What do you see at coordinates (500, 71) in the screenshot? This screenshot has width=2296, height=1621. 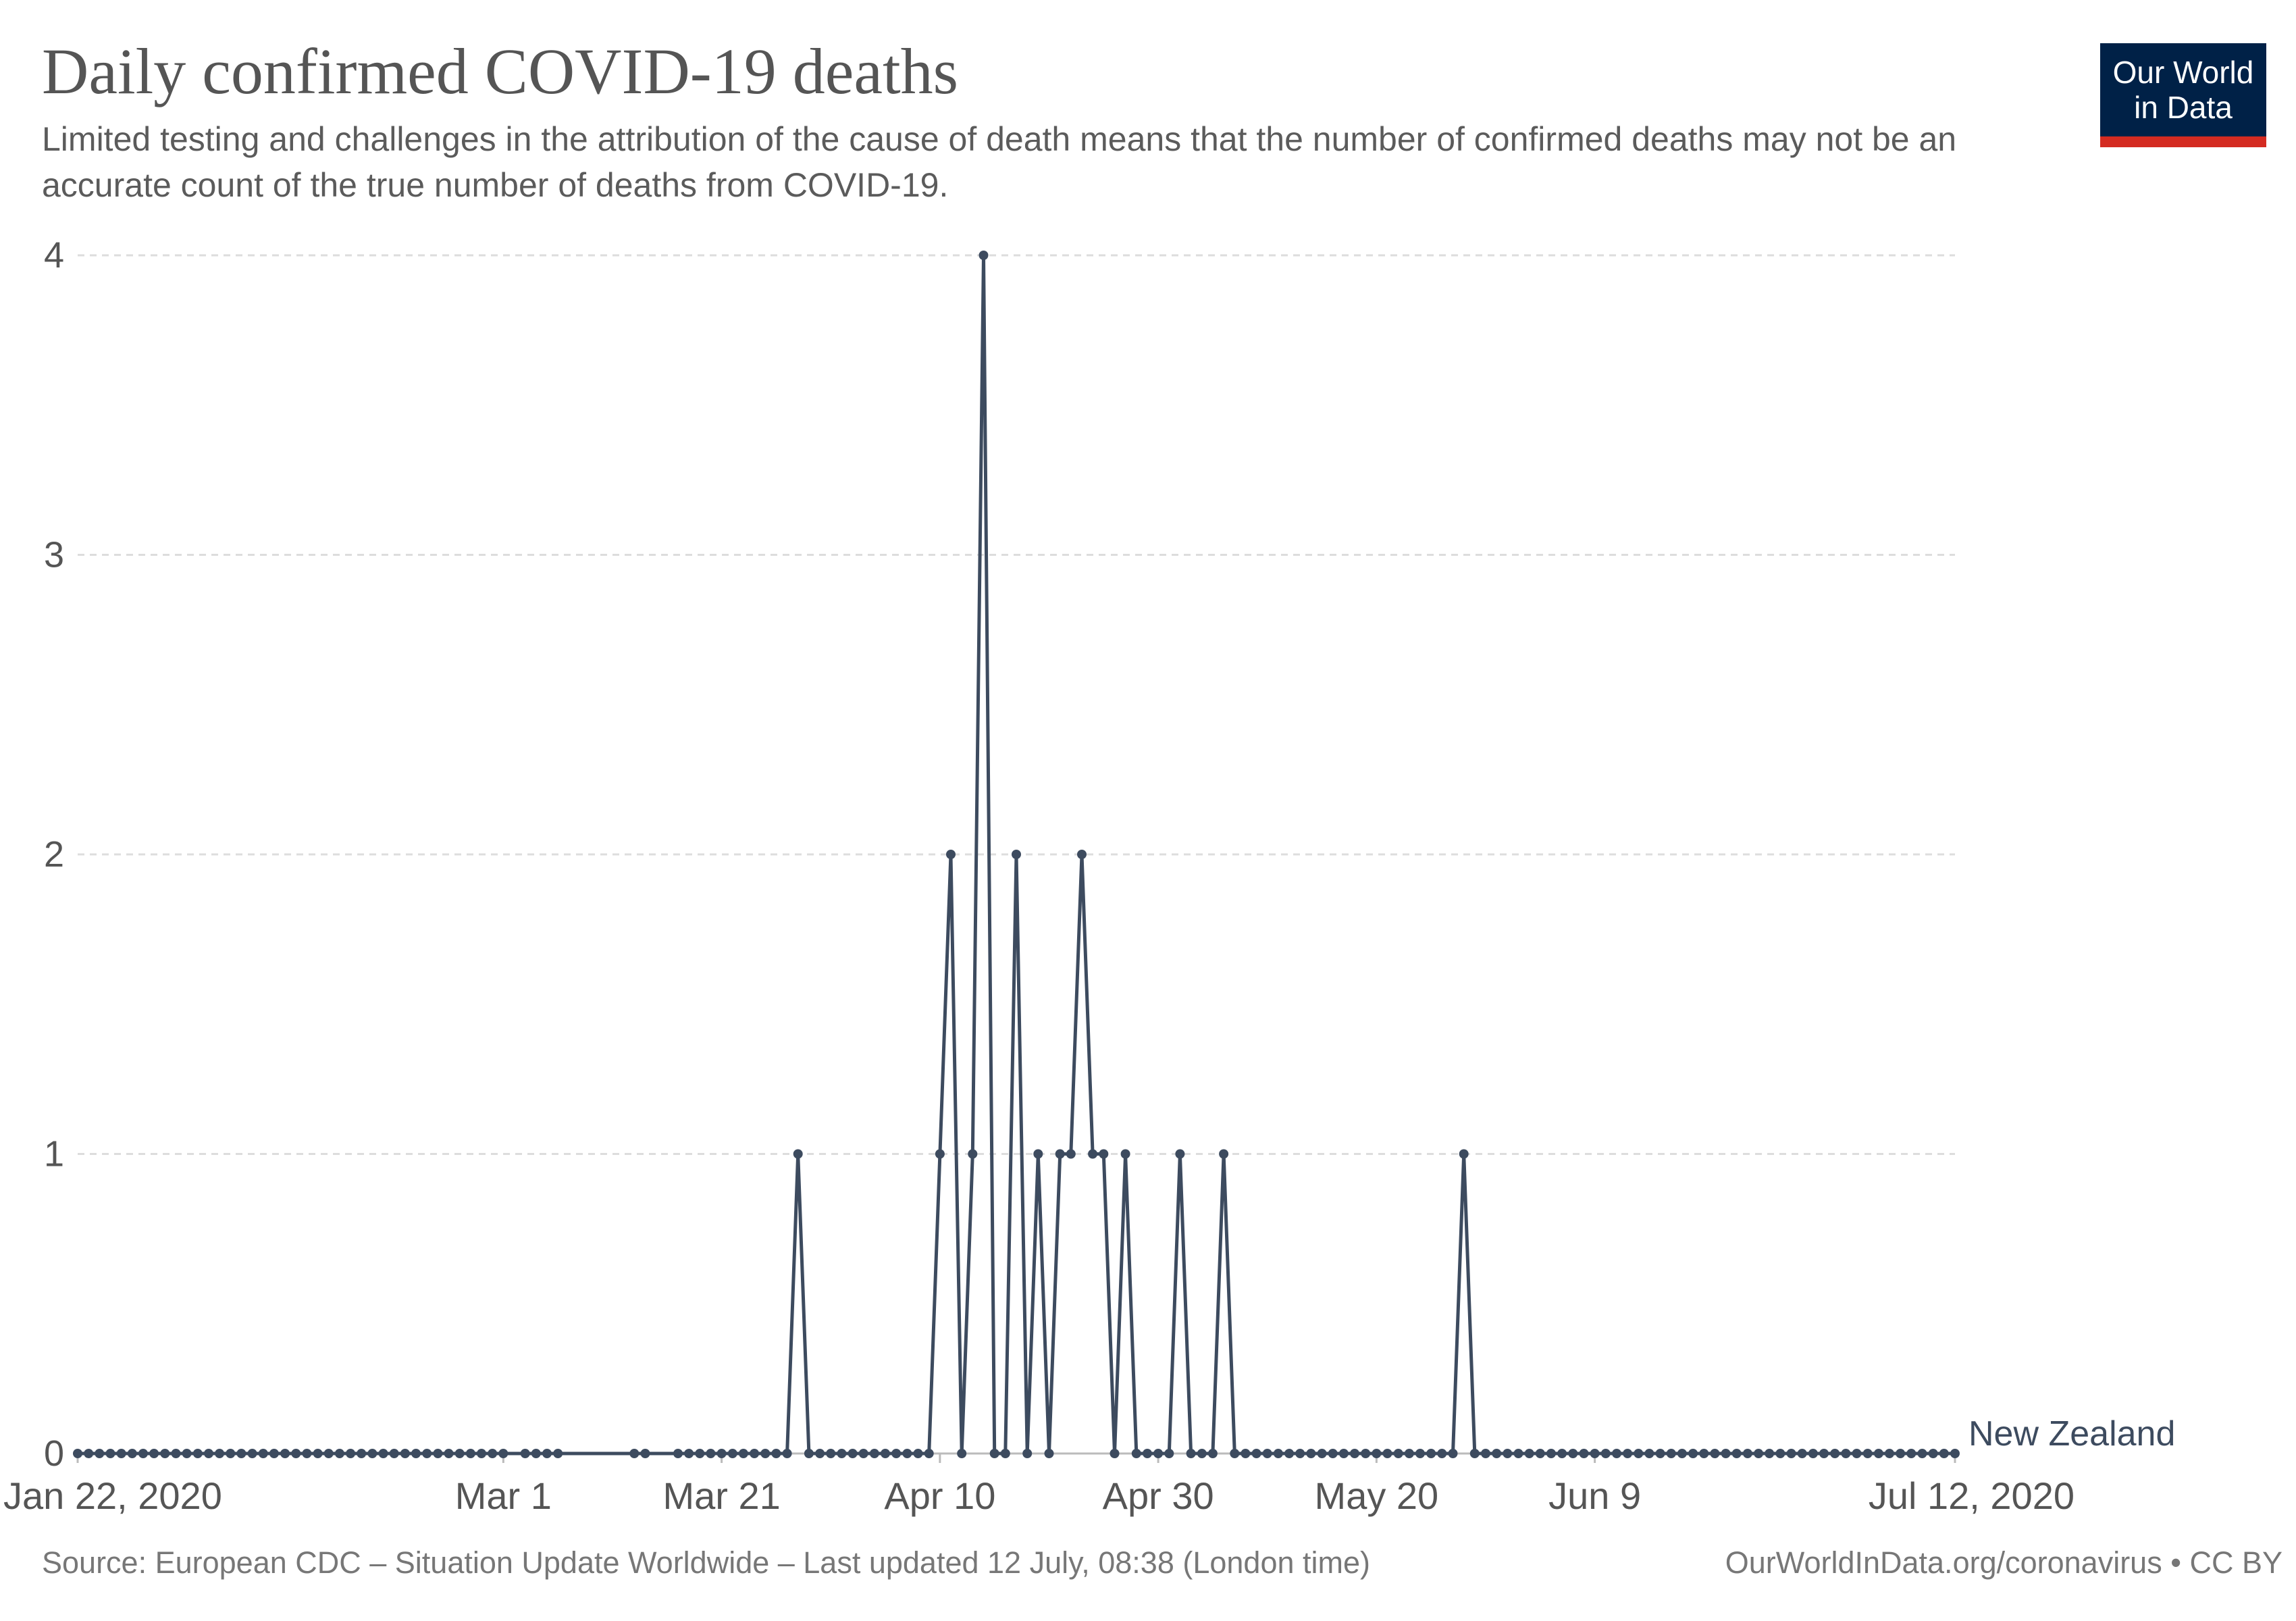 I see `chart-title: Daily confirmed COVID-19 deaths` at bounding box center [500, 71].